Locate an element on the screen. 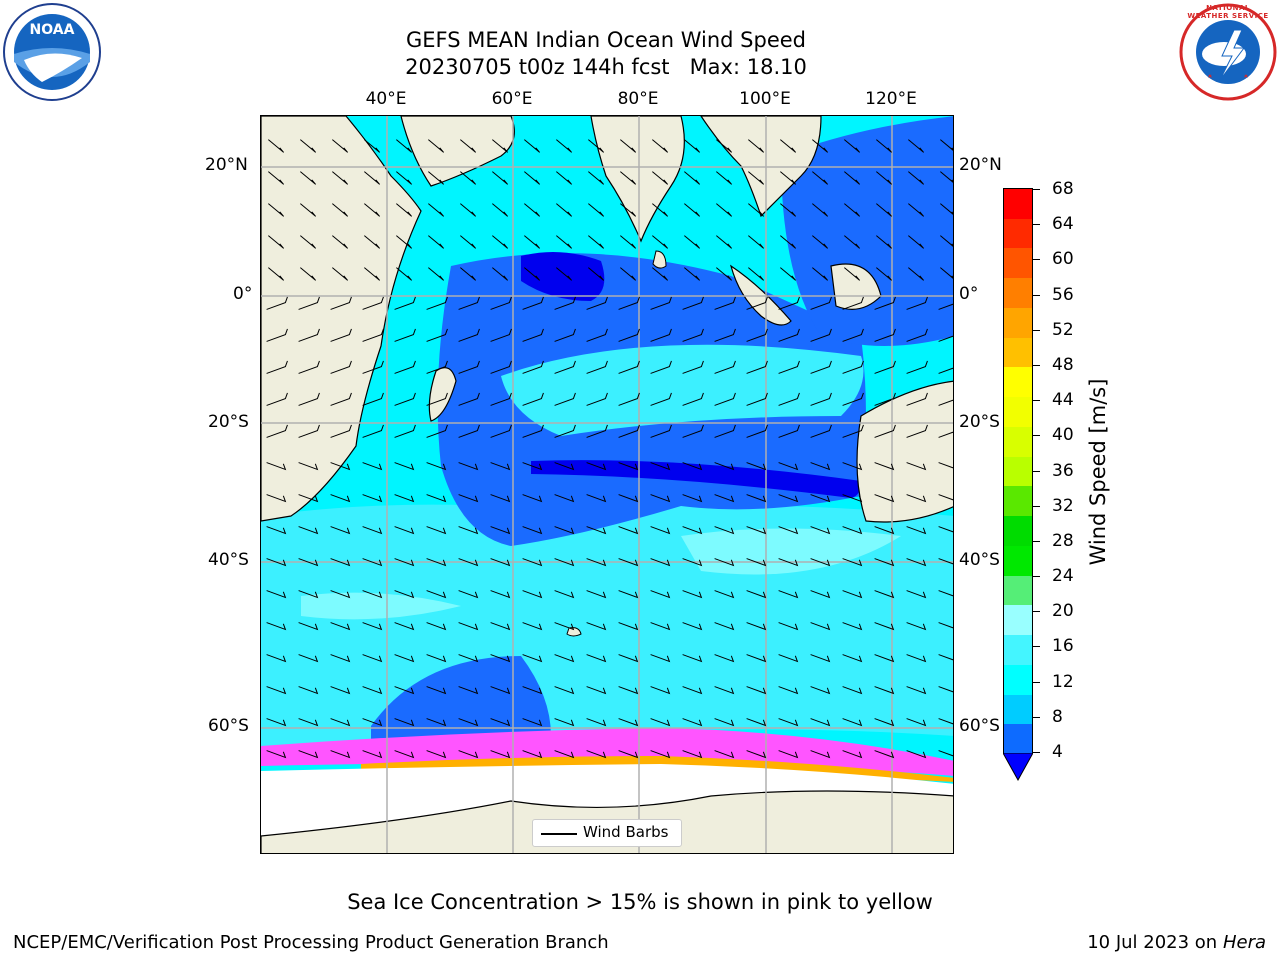 The image size is (1280, 960). colorbar-label: Wind Speed [m/s] is located at coordinates (1098, 472).